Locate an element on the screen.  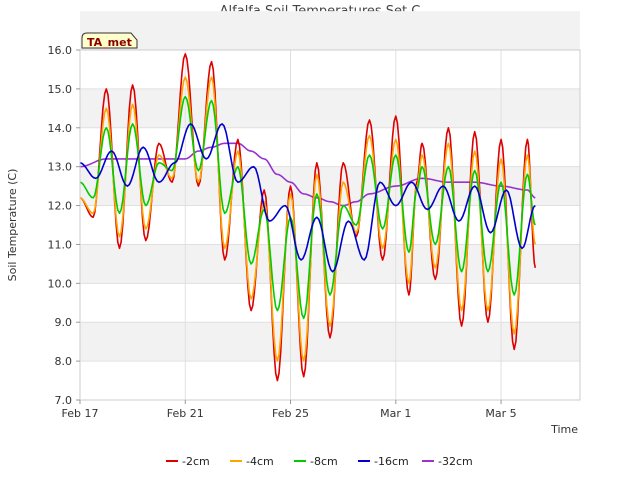
x-tick-label: Mar 1 is located at coordinates (395, 413).